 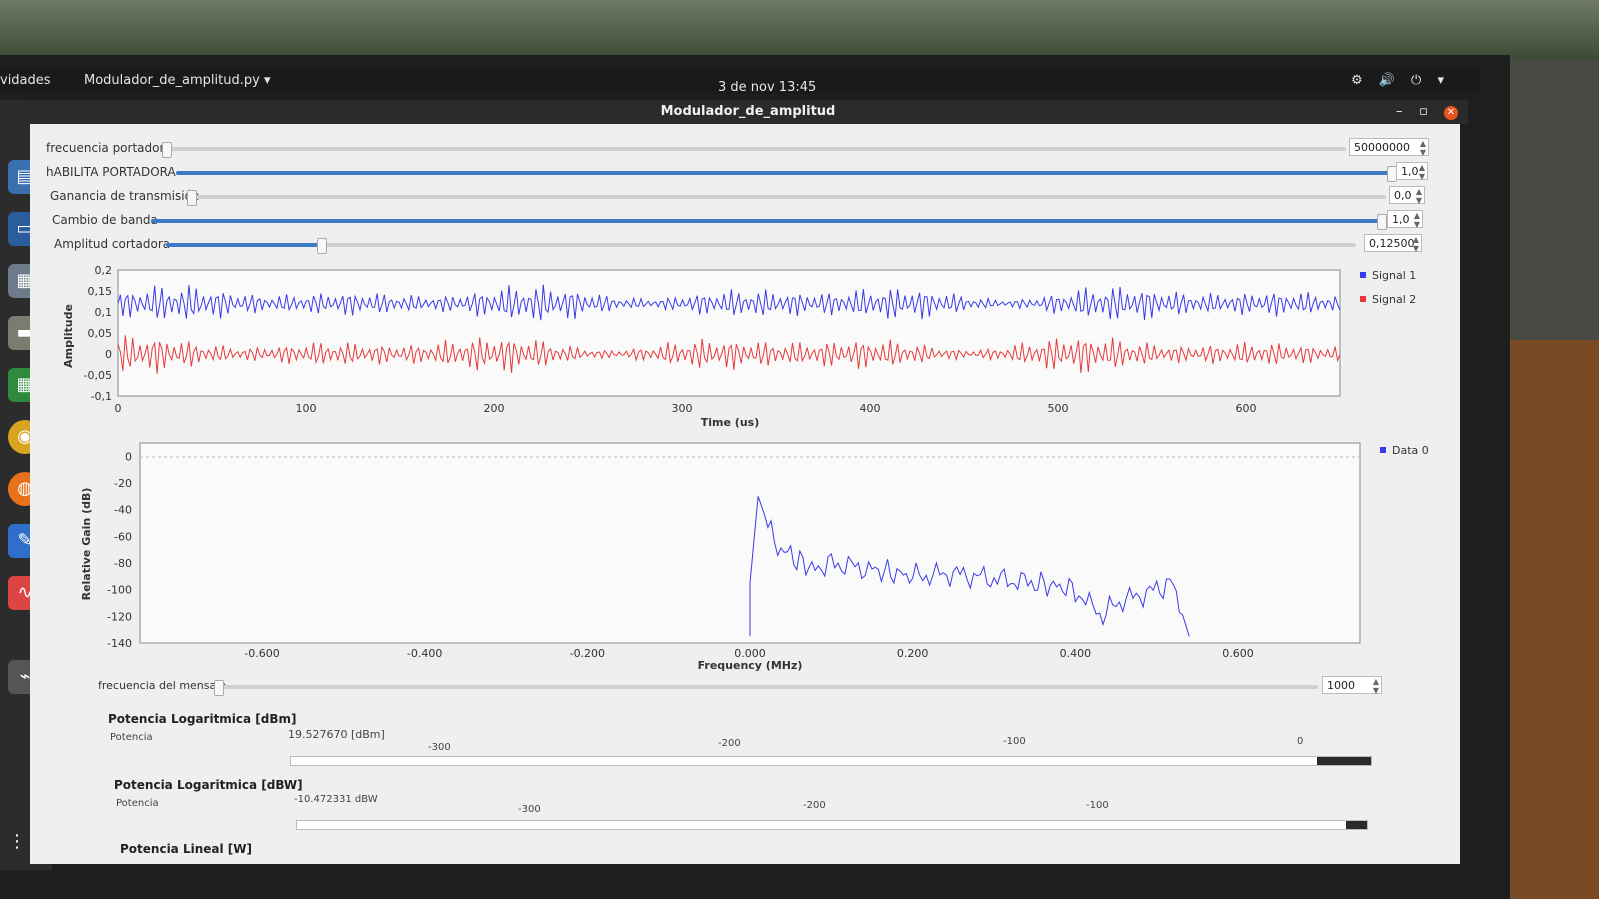 I want to click on legend: Signal 1 Signal 2, so click(x=1388, y=287).